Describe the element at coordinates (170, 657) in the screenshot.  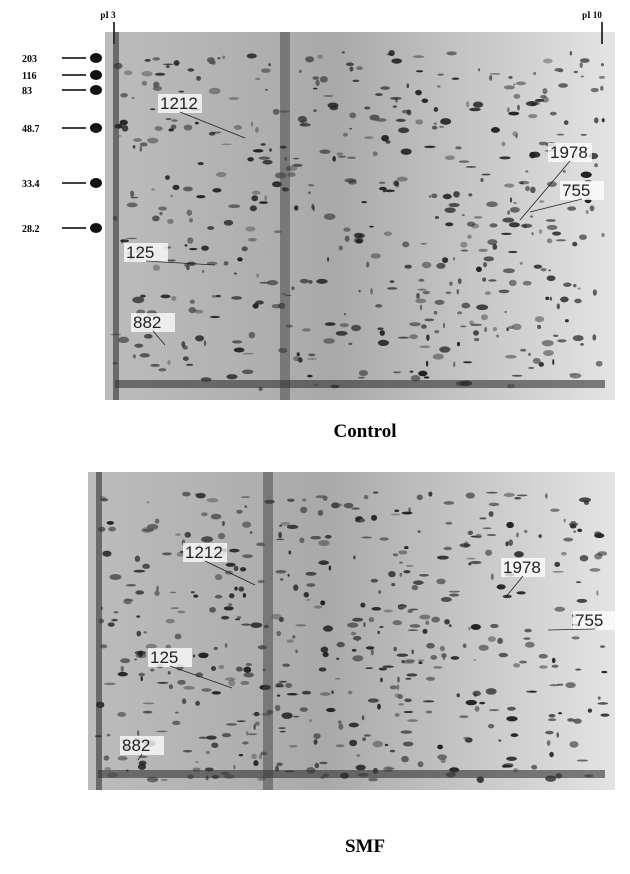
I see `spot-label-bg` at that location.